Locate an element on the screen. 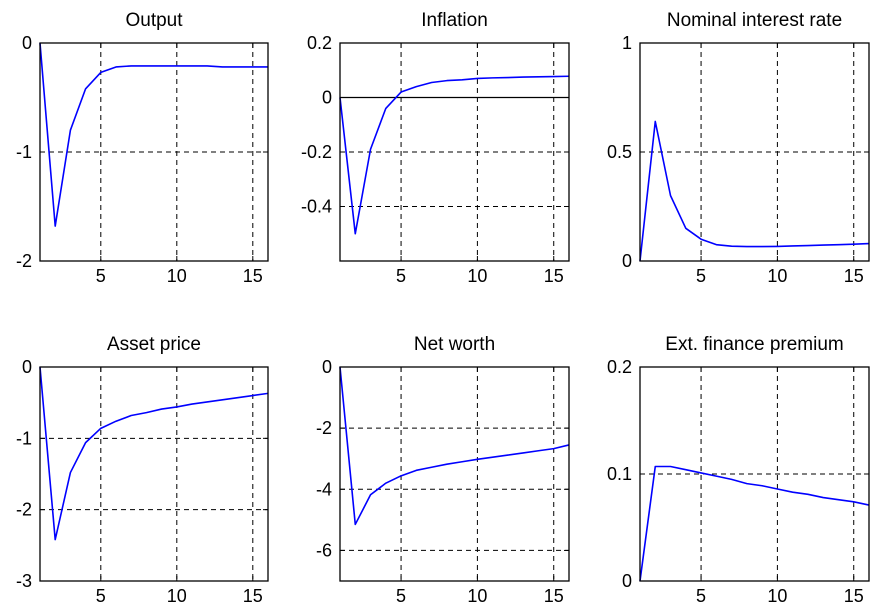  output-x-tick-label: 15 is located at coordinates (253, 276).